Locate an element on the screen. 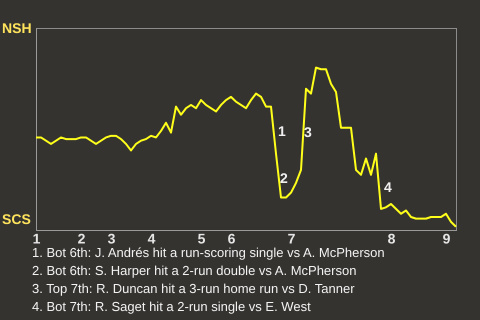  x-tick-label: 1 is located at coordinates (36, 238).